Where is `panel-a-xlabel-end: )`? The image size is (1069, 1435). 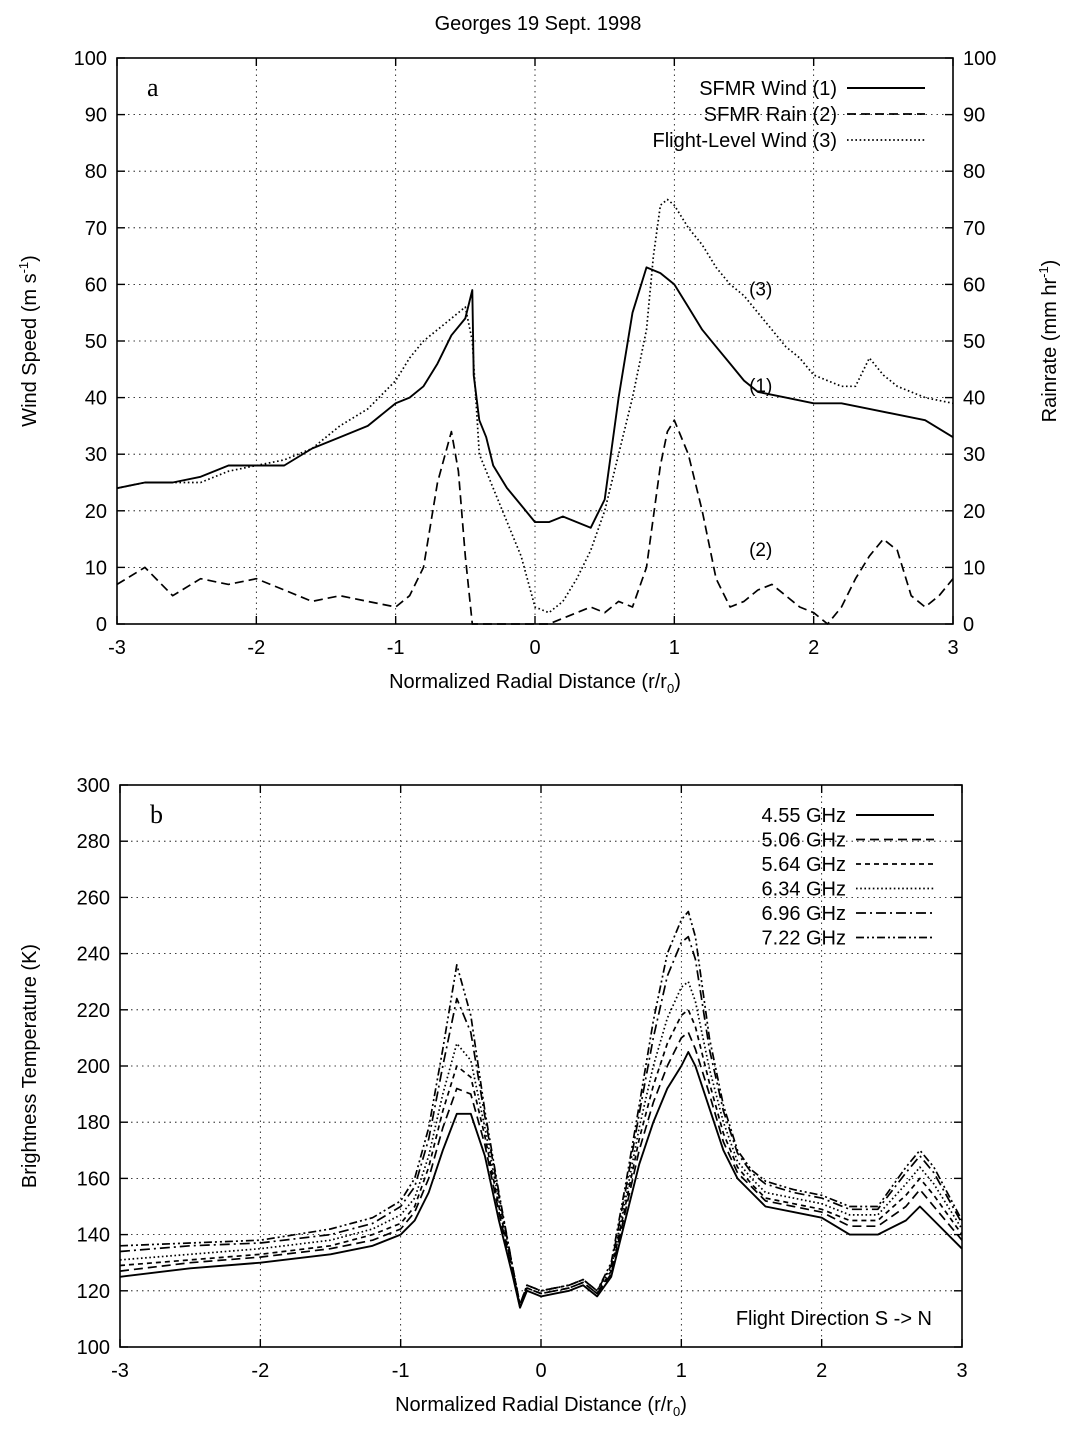
panel-a-xlabel-end: ) is located at coordinates (677, 682).